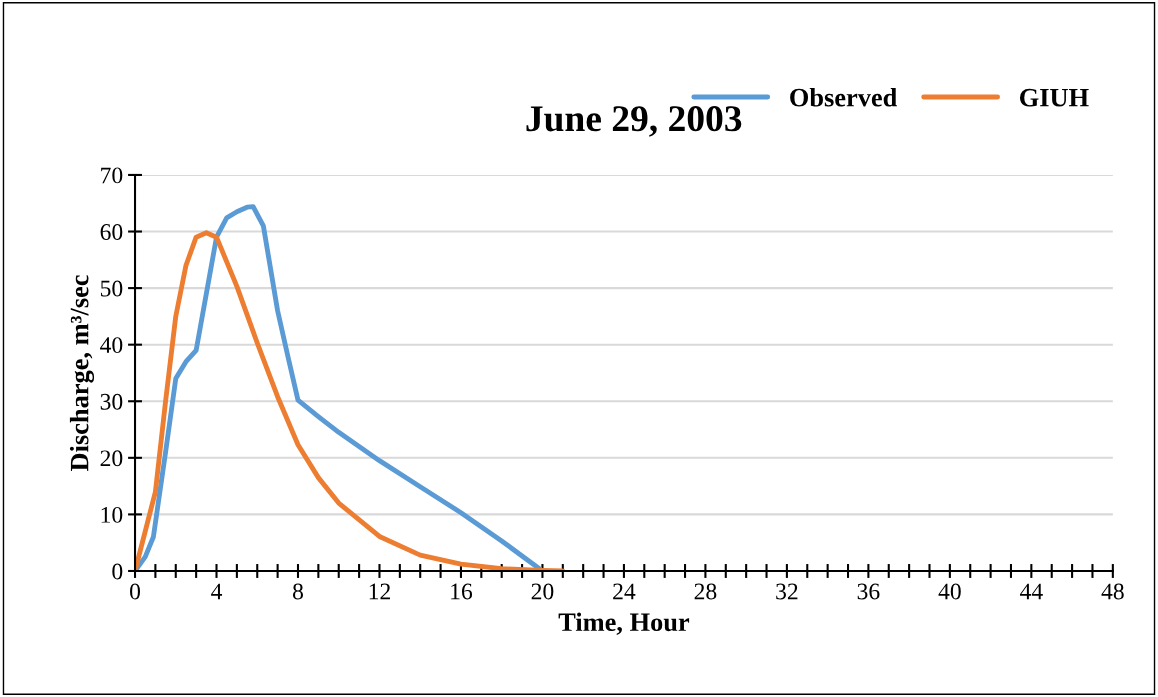  What do you see at coordinates (1054, 97) in the screenshot?
I see `legend-label: GIUH` at bounding box center [1054, 97].